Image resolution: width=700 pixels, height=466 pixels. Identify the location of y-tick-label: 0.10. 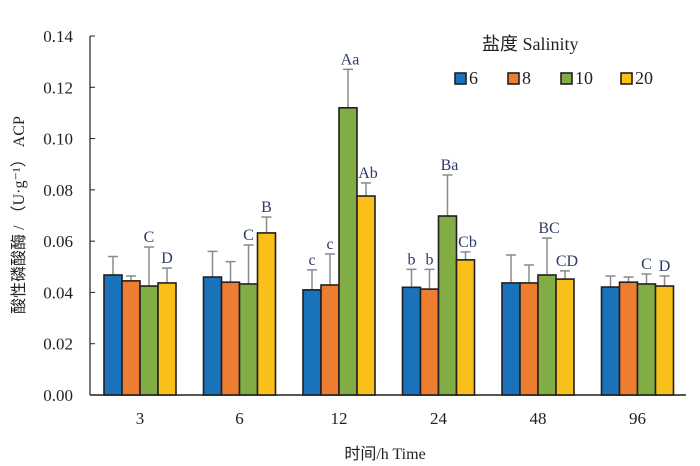
(58, 139).